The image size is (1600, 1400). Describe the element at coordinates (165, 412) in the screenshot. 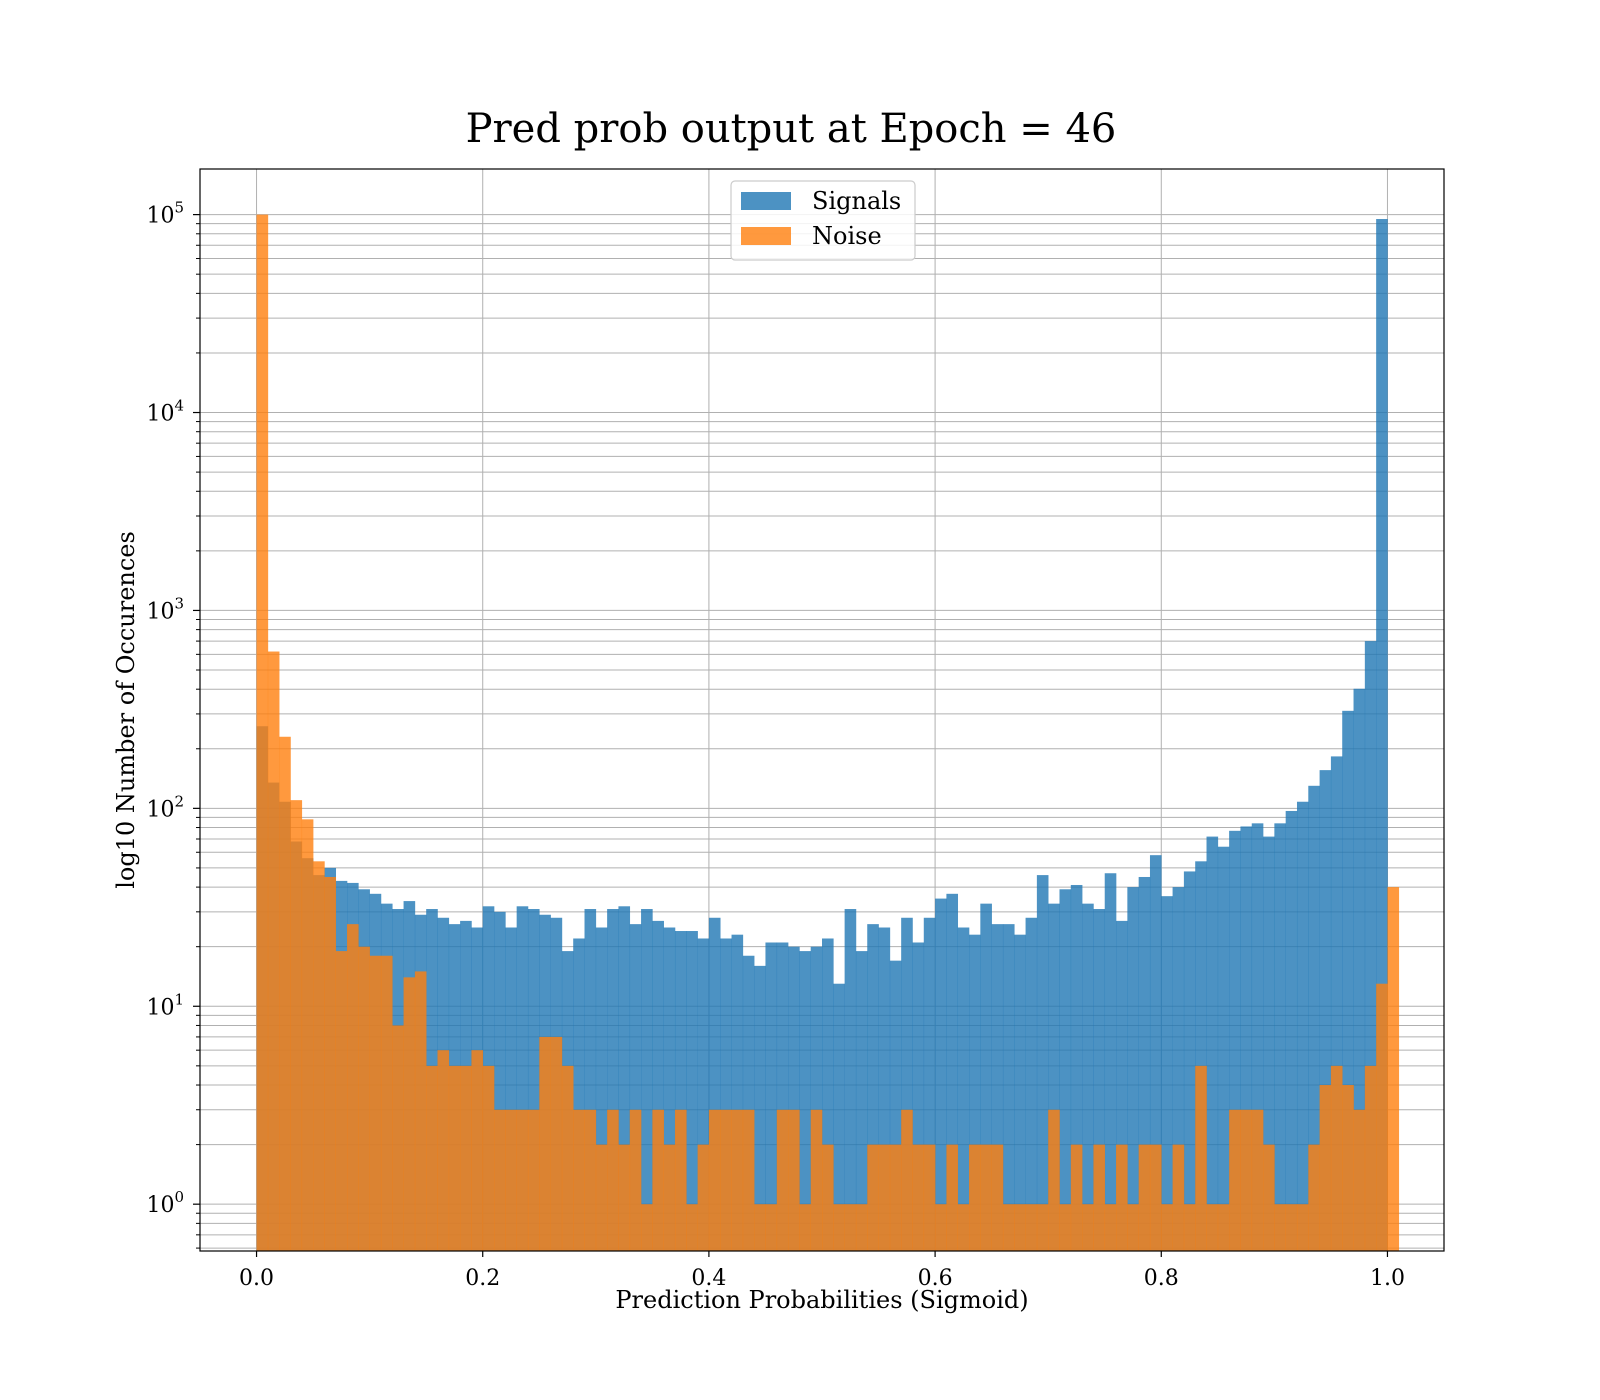

I see `y-tick-label: 10⁴` at that location.